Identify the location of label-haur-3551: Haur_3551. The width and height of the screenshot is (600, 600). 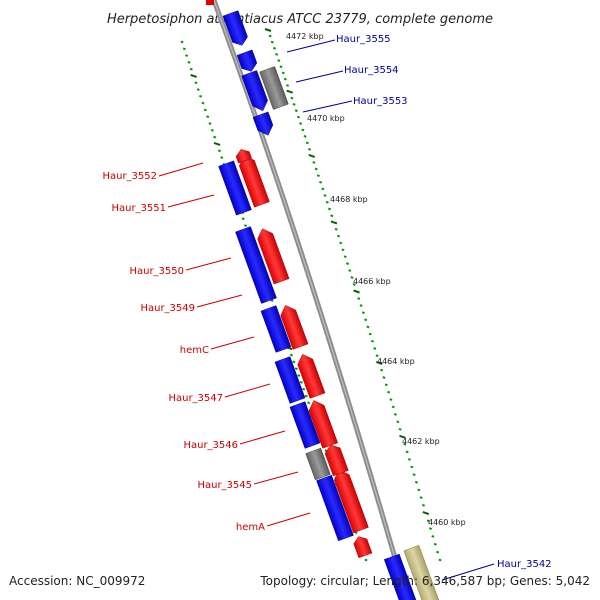
(138, 208).